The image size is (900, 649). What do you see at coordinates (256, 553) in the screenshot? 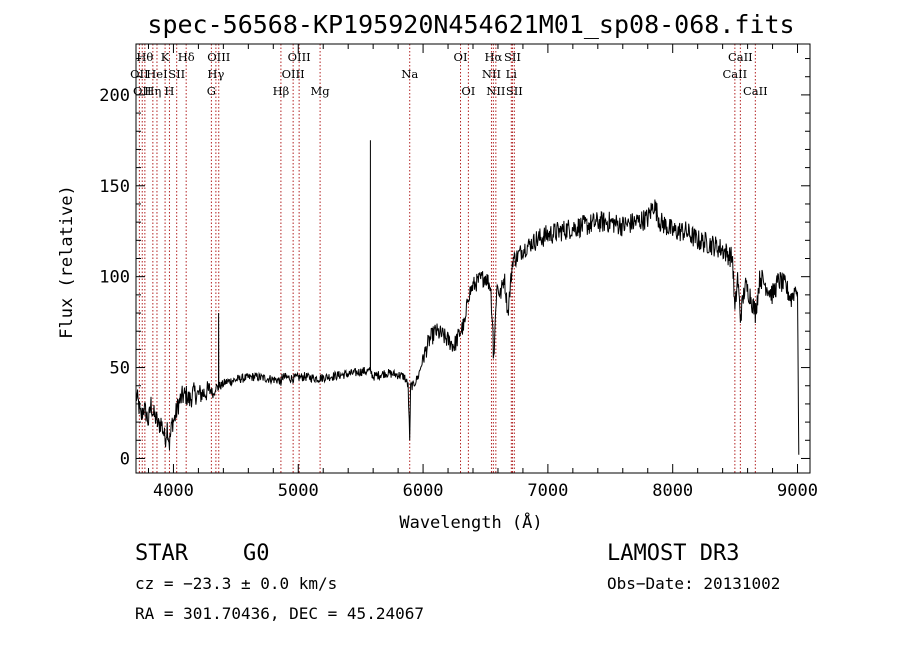
I see `object-subclass: G0` at bounding box center [256, 553].